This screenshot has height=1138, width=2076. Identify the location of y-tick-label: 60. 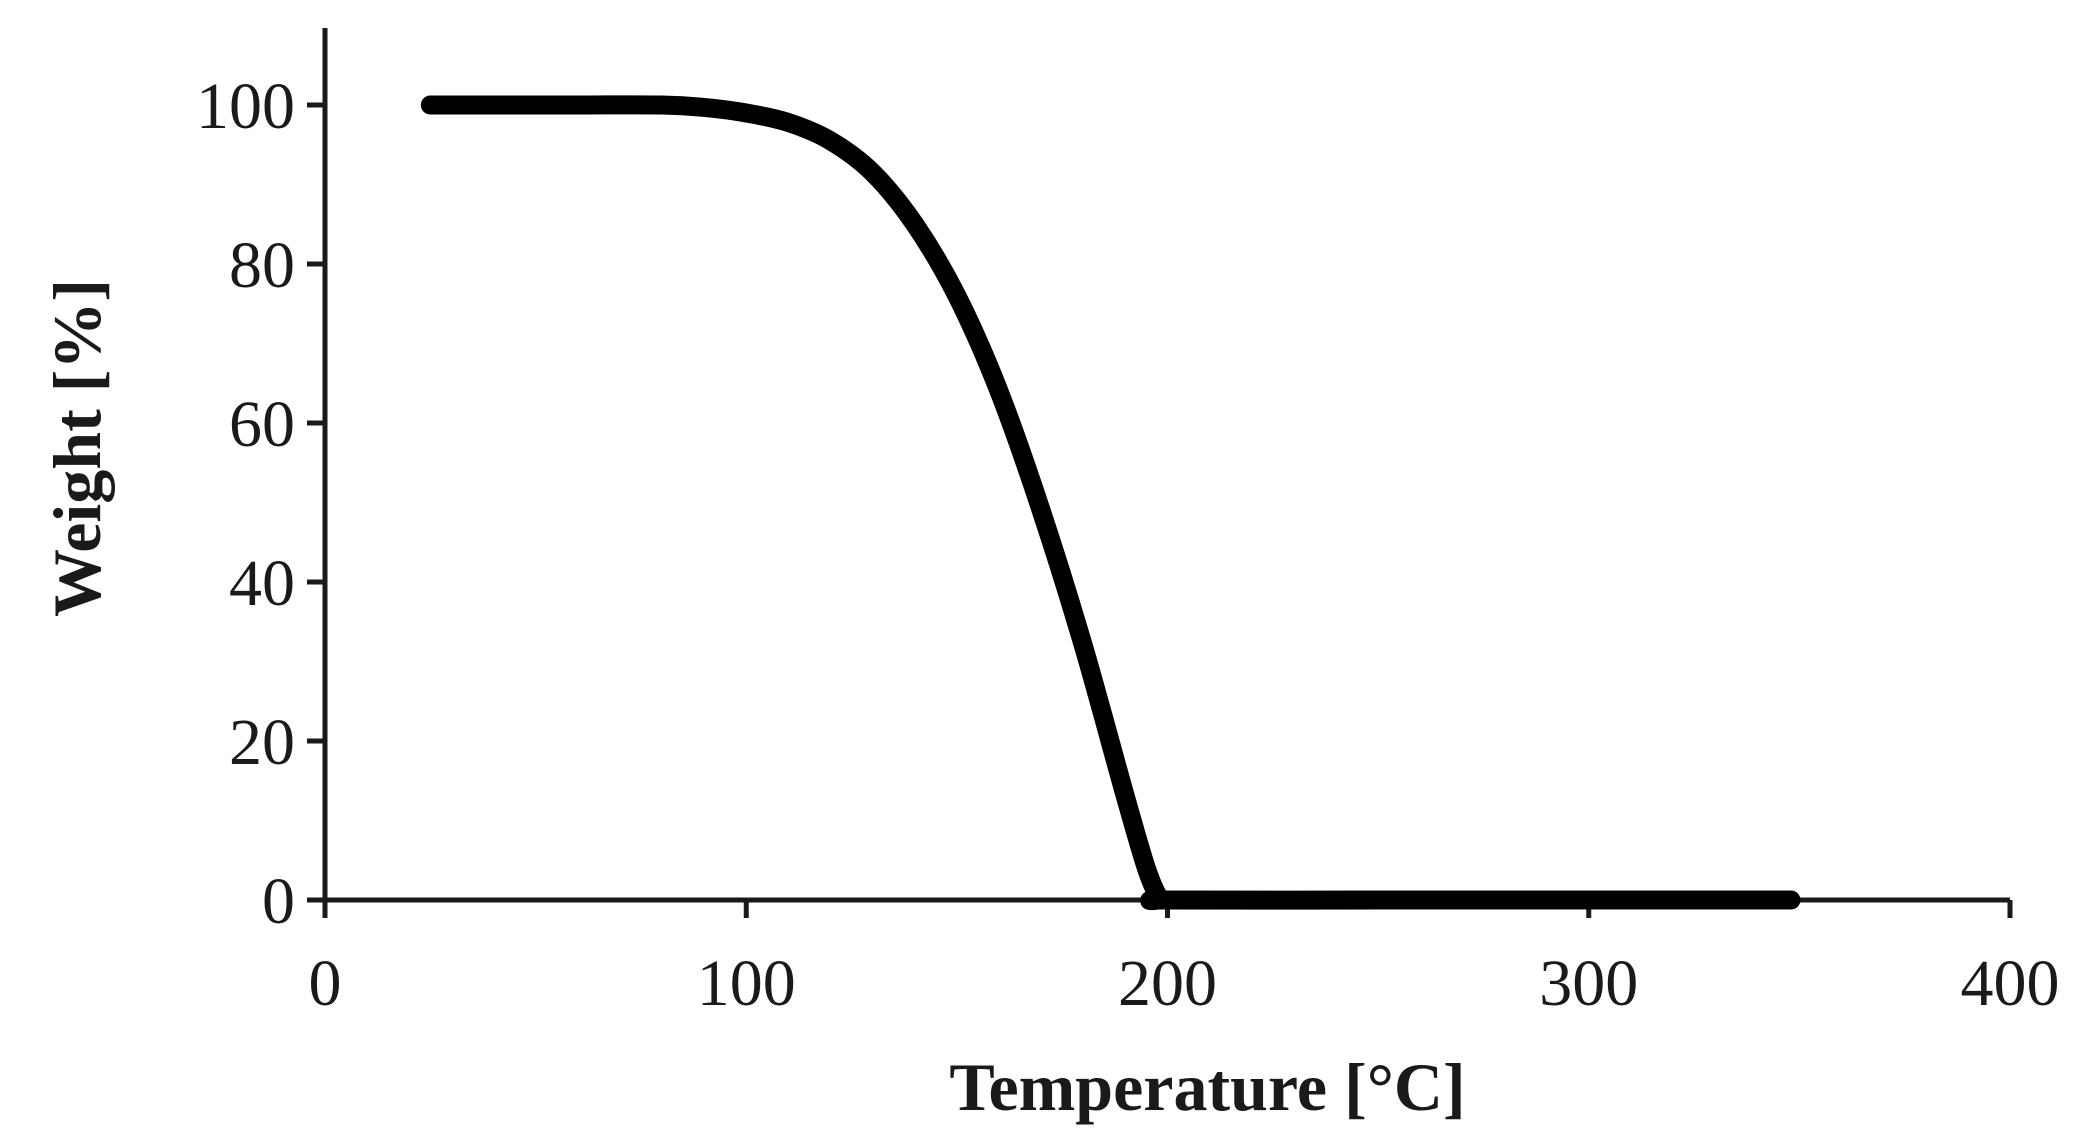
(262, 424).